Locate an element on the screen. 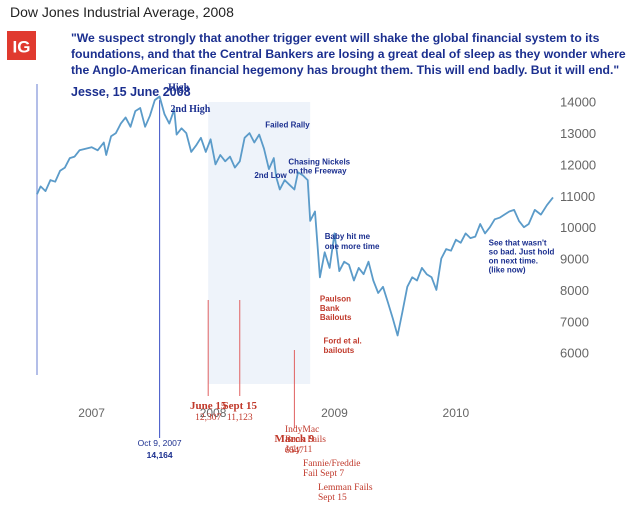 The width and height of the screenshot is (639, 506). chart-annotation: on next time. is located at coordinates (513, 261).